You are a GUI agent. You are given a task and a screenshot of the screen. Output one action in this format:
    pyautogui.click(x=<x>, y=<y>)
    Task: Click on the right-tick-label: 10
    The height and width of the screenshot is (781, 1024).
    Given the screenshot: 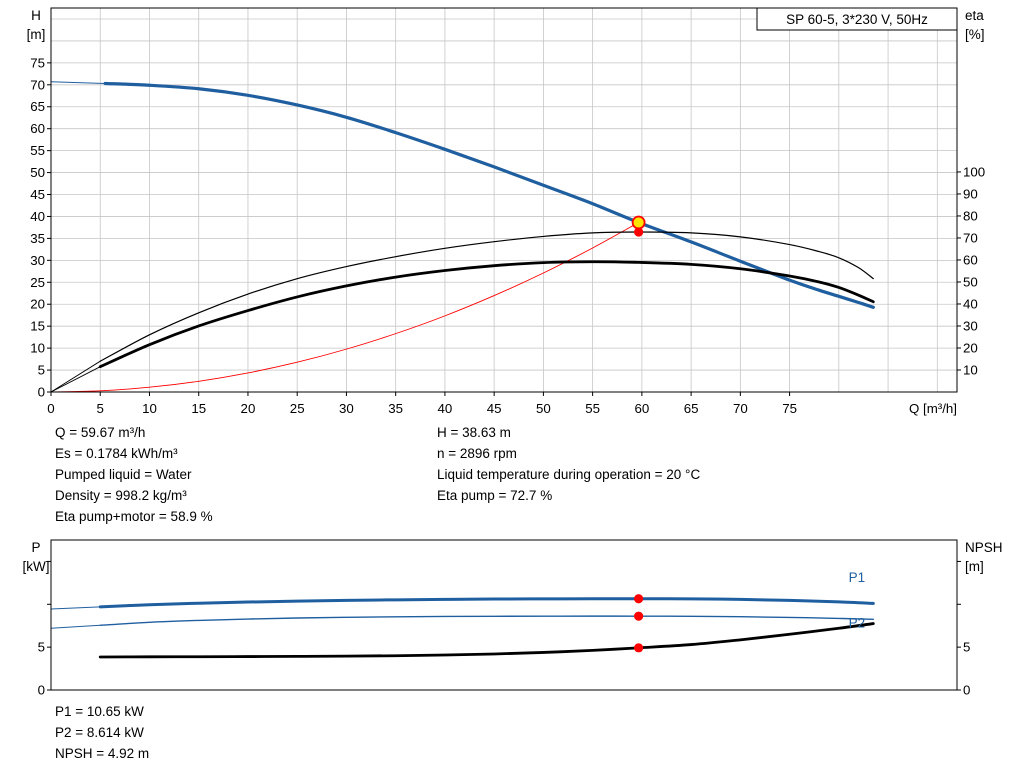 What is the action you would take?
    pyautogui.click(x=970, y=369)
    